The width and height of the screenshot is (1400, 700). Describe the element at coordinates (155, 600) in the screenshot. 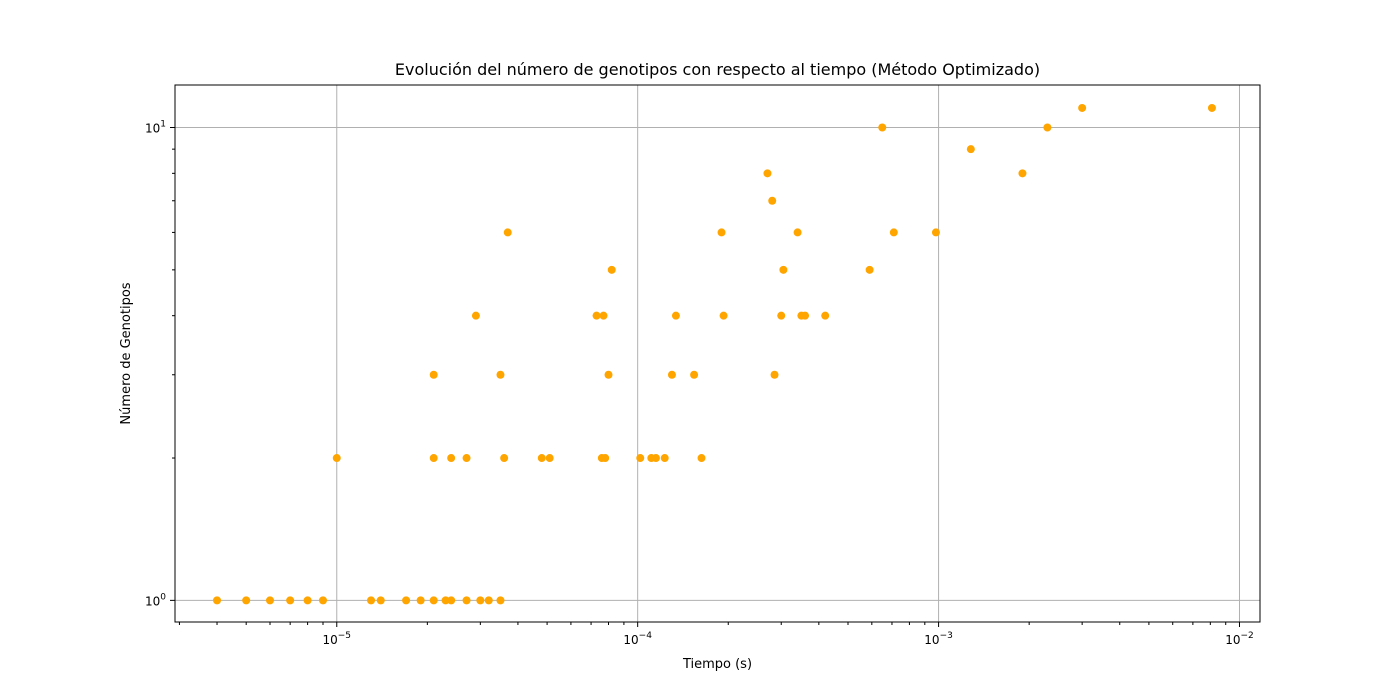

I see `y-tick-label: 10⁰` at that location.